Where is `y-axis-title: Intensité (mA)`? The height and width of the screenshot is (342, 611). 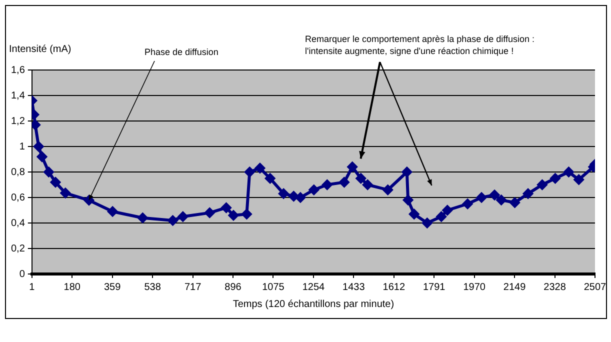 y-axis-title: Intensité (mA) is located at coordinates (40, 49).